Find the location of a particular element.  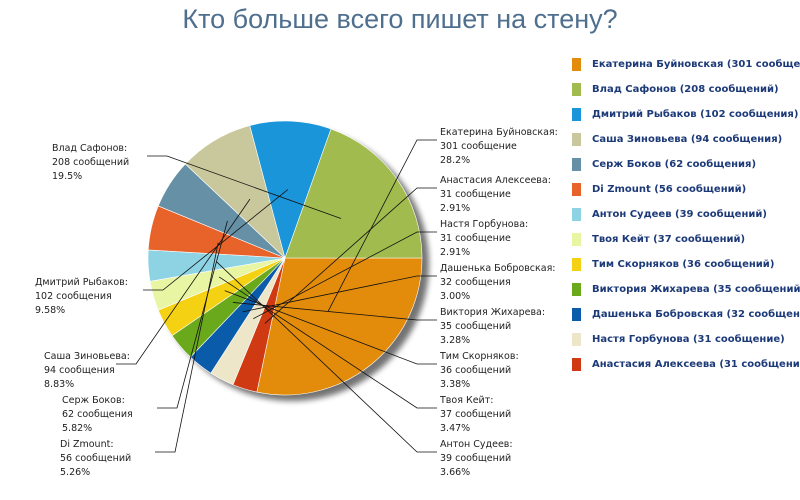

leader-line-анастасия-алексеева is located at coordinates (350, 255).